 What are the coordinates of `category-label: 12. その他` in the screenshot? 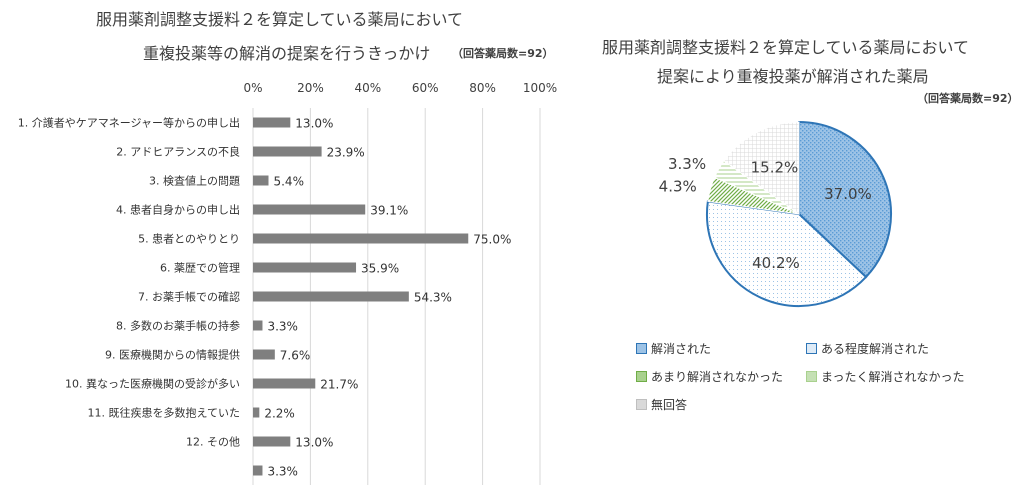 It's located at (213, 442).